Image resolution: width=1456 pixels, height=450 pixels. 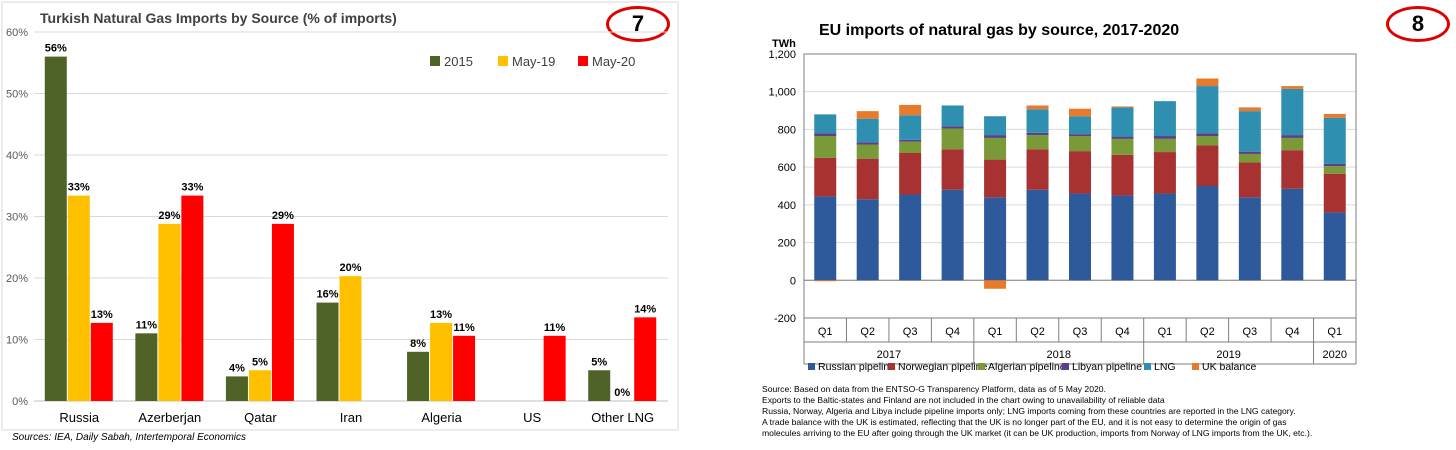 What do you see at coordinates (793, 281) in the screenshot?
I see `y-tick-label: 0` at bounding box center [793, 281].